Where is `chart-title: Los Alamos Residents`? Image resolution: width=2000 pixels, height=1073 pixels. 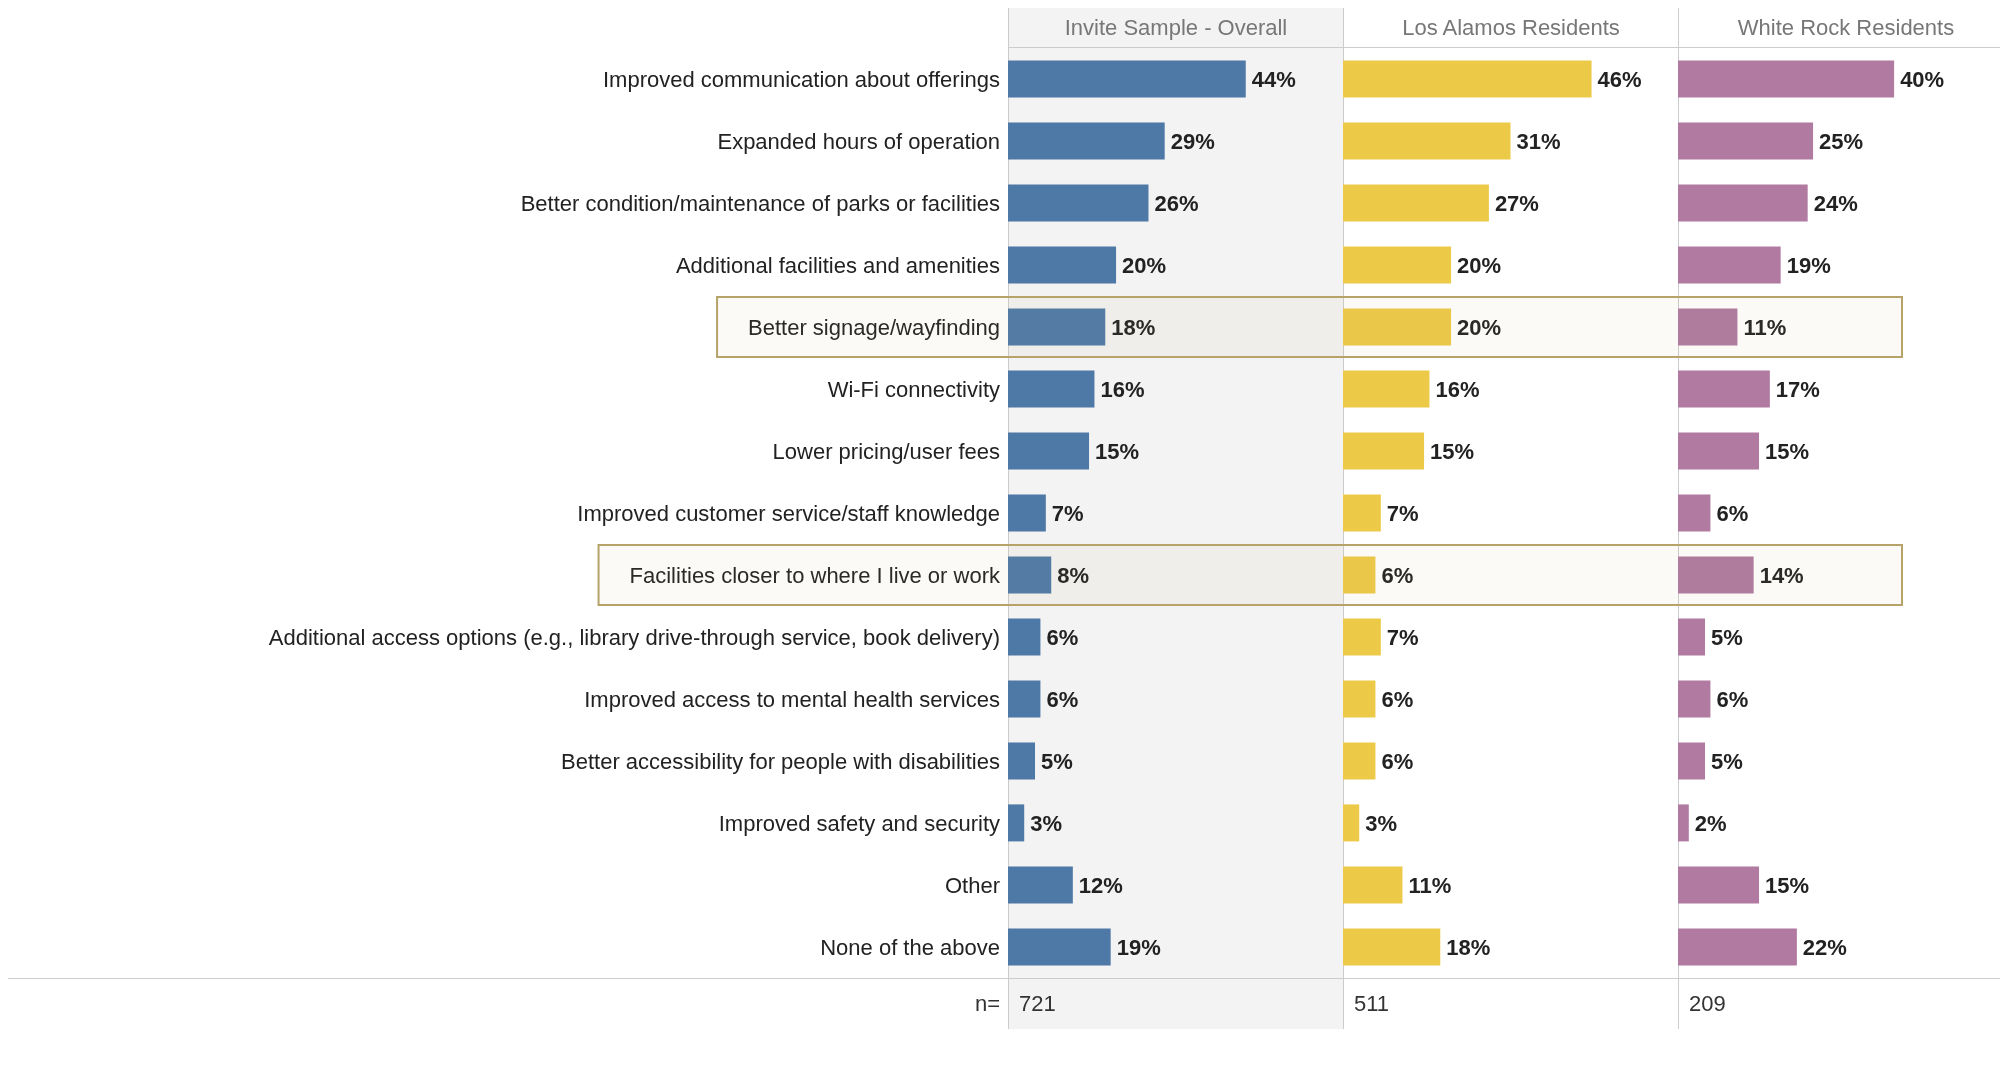
chart-title: Los Alamos Residents is located at coordinates (1510, 28).